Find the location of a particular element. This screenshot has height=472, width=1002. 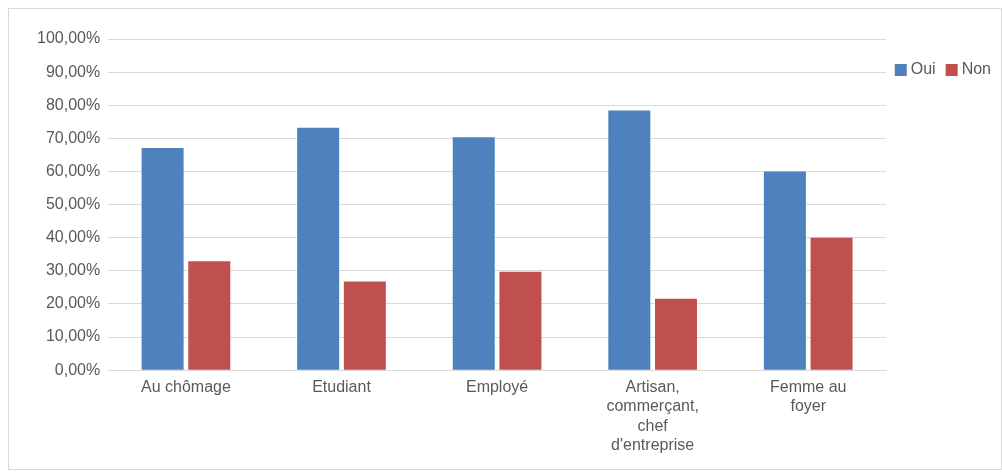

y-tick-label: 10,00% is located at coordinates (73, 336).